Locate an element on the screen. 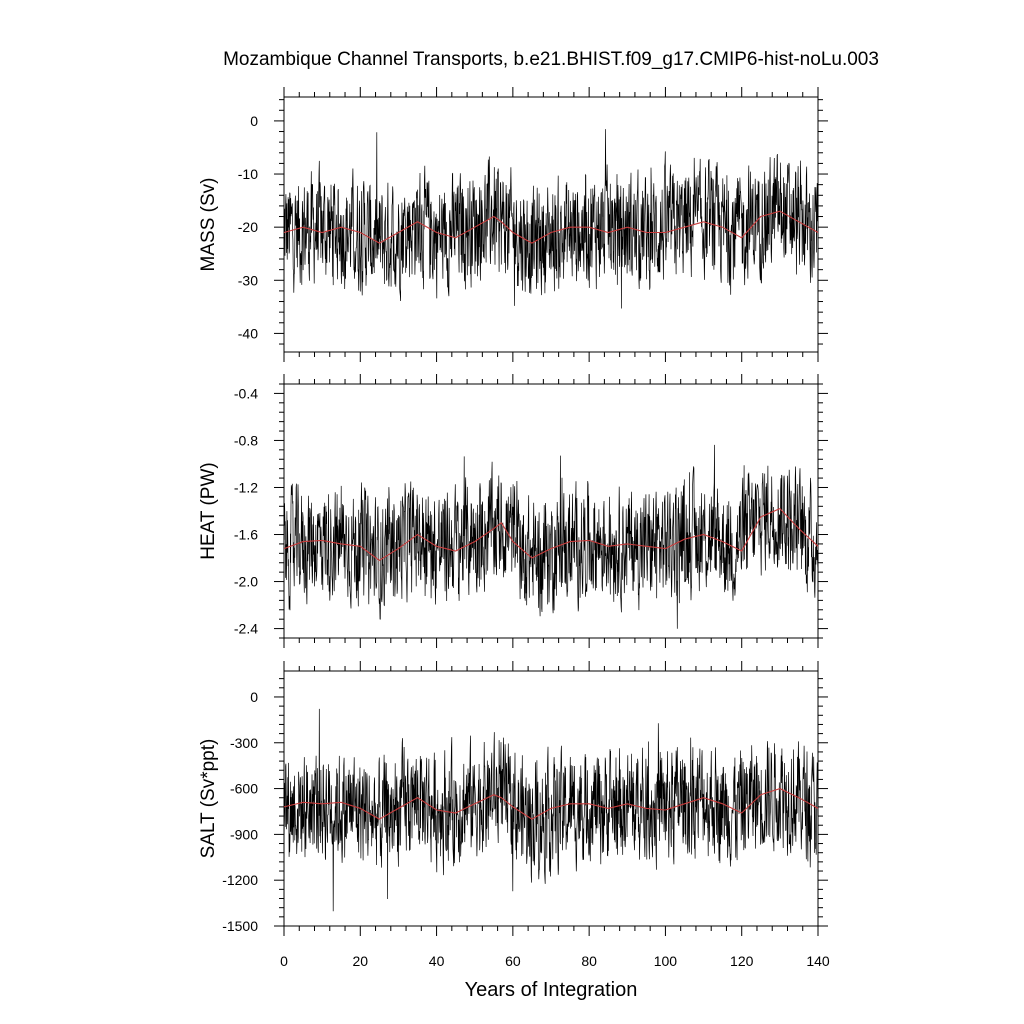 The image size is (1024, 1024). x-tick-label: 60 is located at coordinates (513, 961).